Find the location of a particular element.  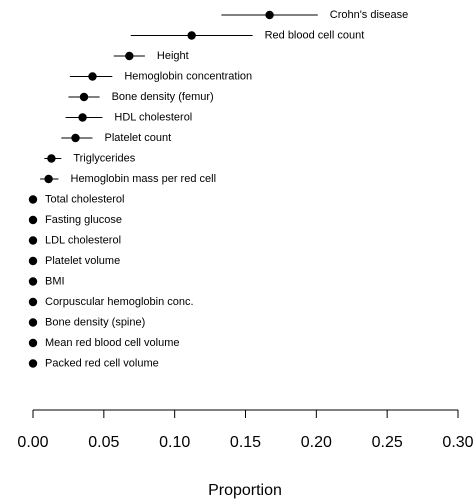

point-label: LDL cholesterol is located at coordinates (83, 240).